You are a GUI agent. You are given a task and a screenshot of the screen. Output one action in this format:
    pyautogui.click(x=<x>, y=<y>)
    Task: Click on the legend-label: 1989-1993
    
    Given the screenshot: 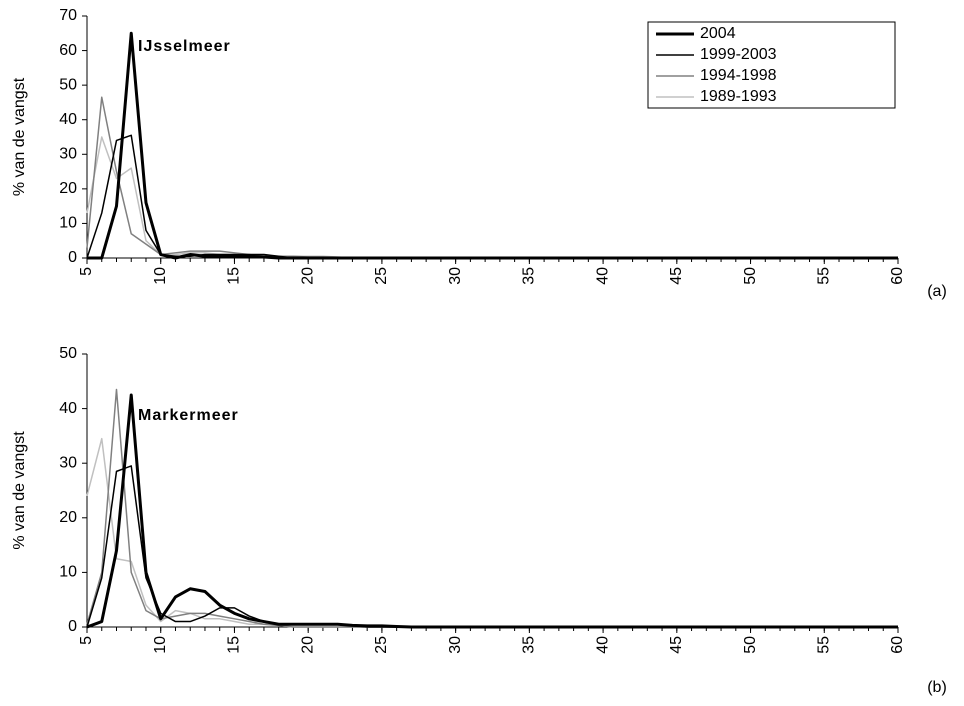 What is the action you would take?
    pyautogui.click(x=738, y=96)
    